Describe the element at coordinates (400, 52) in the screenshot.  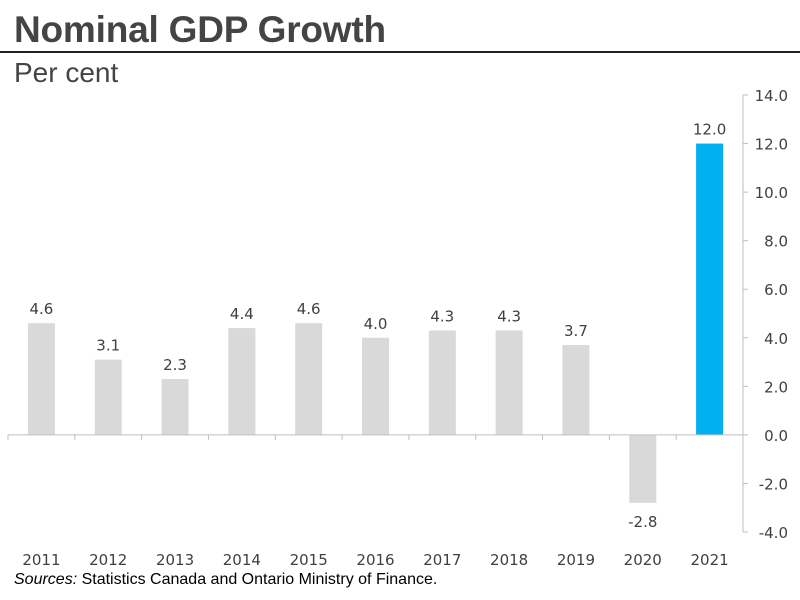
I see `title-divider` at that location.